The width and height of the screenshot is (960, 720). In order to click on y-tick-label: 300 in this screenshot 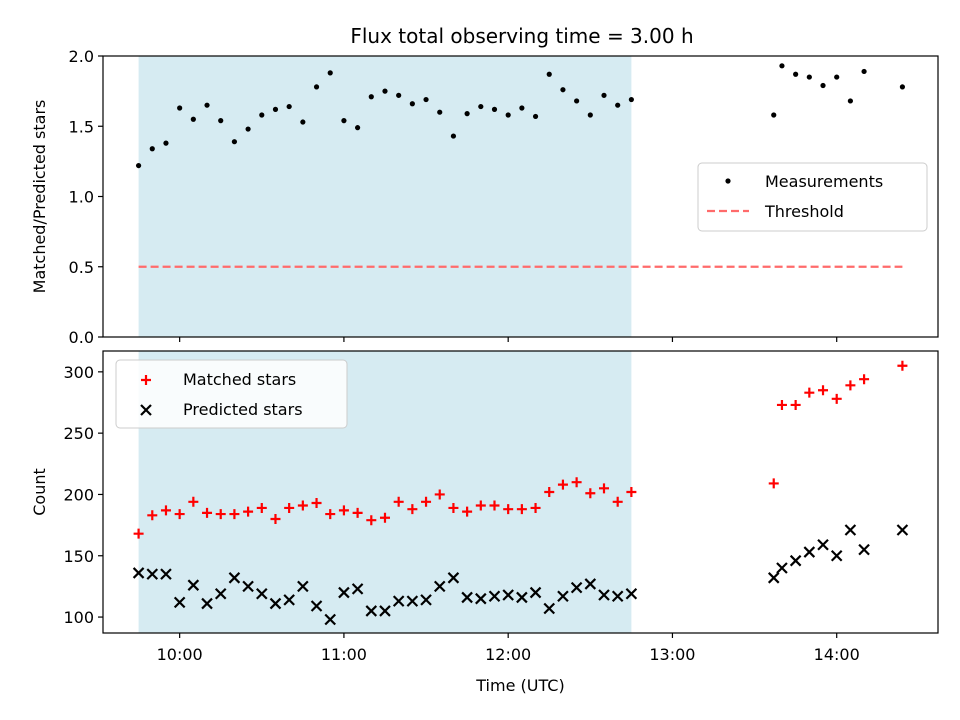, I will do `click(78, 372)`.